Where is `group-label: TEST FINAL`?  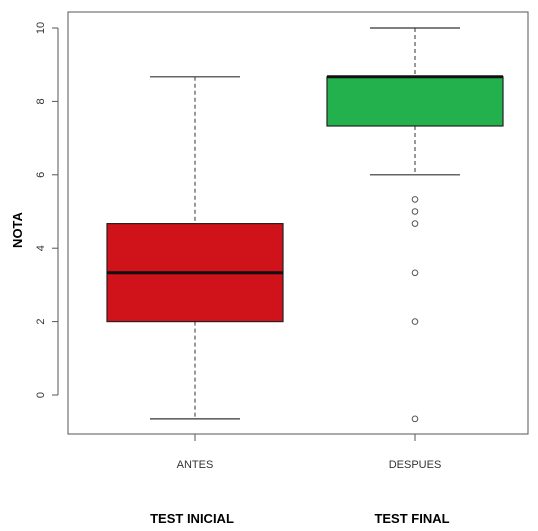 group-label: TEST FINAL is located at coordinates (412, 518).